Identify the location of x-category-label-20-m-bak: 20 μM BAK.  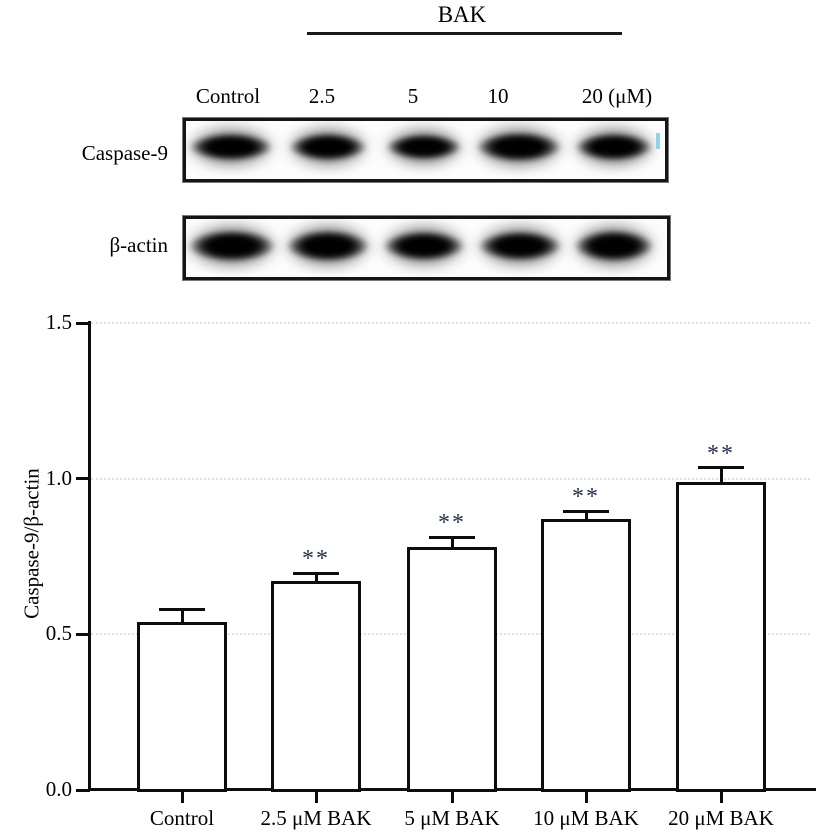
(721, 818).